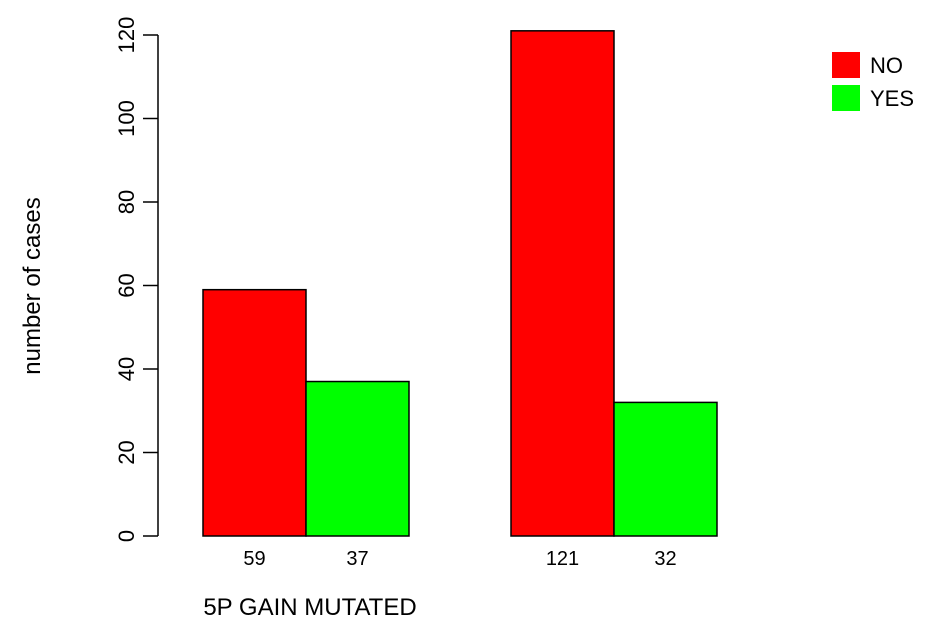 This screenshot has height=617, width=936. I want to click on y-axis: 0 20 40 60 80 100 120, so click(136, 279).